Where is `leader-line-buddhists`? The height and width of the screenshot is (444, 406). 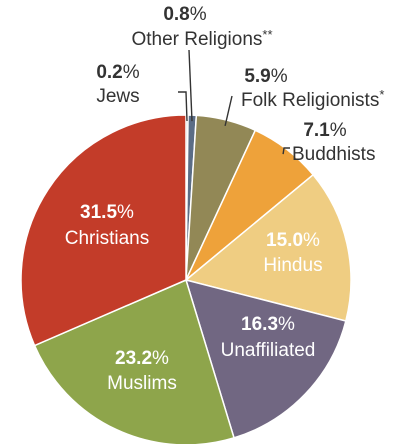 leader-line-buddhists is located at coordinates (286, 151).